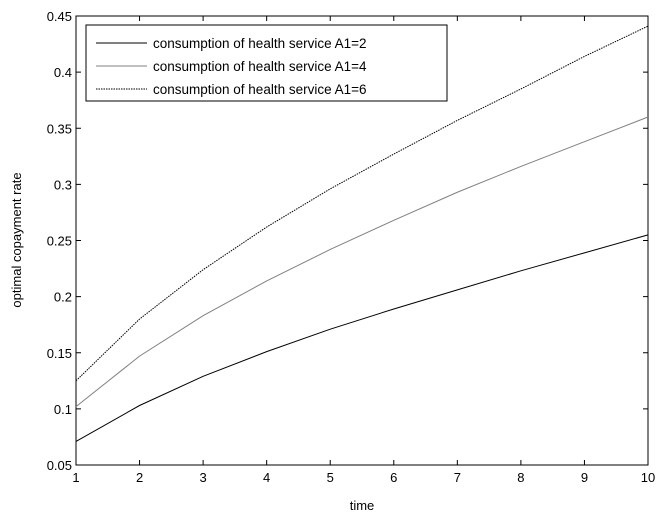 The width and height of the screenshot is (657, 516). Describe the element at coordinates (59, 465) in the screenshot. I see `y-tick-label: 0.05` at that location.